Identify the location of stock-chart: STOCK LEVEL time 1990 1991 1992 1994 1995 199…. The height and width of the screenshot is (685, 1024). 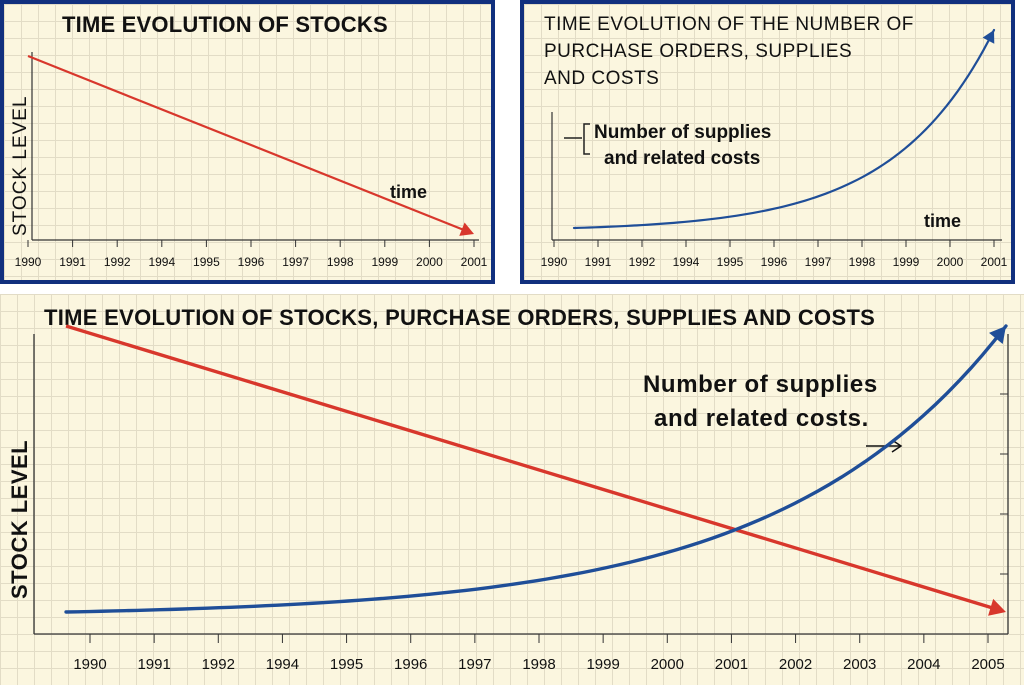
(249, 160).